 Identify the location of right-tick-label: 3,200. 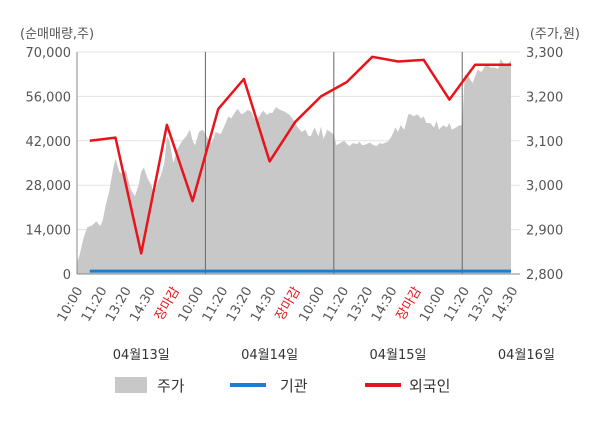
(544, 97).